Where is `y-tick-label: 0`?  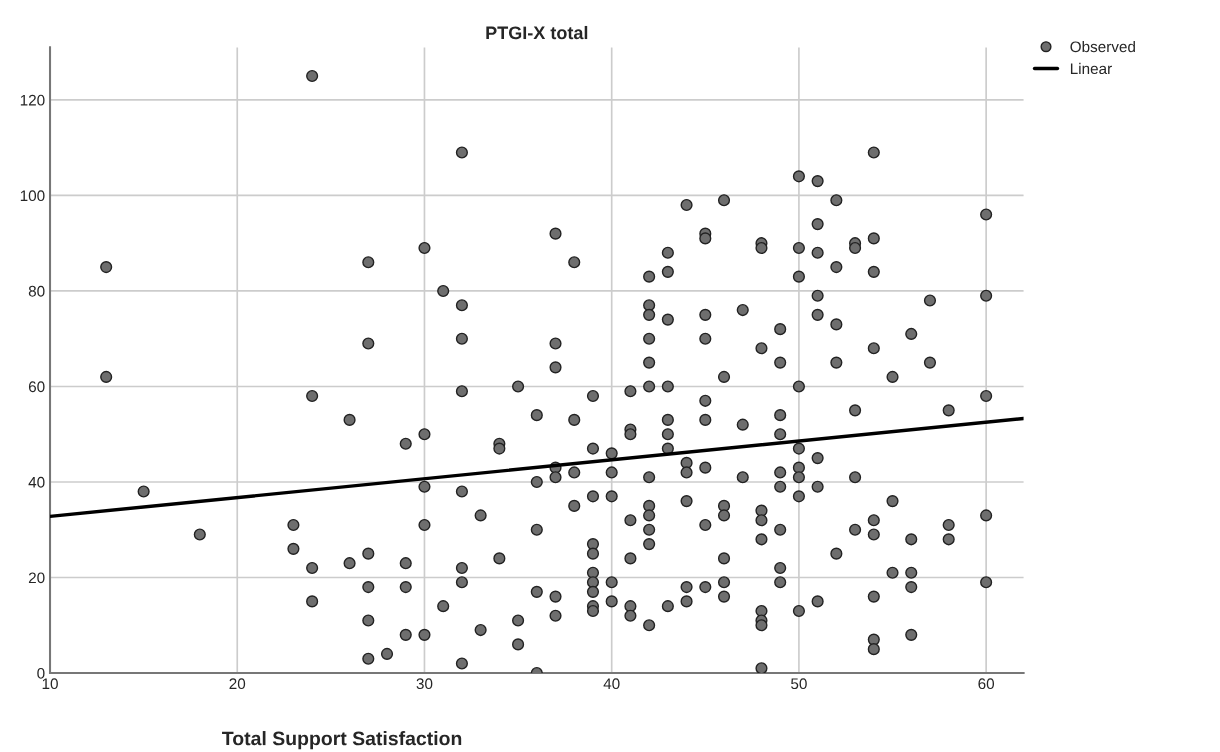
y-tick-label: 0 is located at coordinates (41, 673).